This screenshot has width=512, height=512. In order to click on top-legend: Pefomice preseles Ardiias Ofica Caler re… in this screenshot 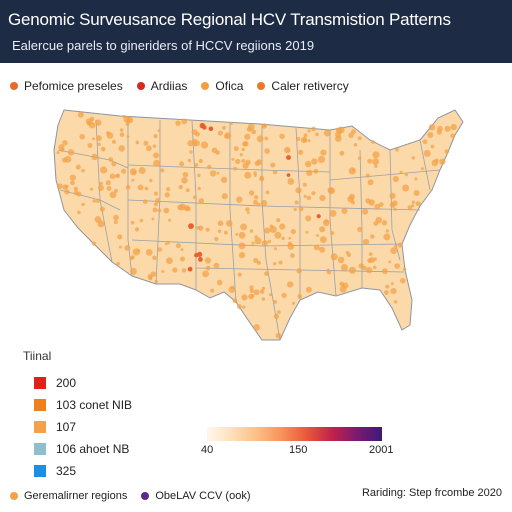, I will do `click(186, 86)`.